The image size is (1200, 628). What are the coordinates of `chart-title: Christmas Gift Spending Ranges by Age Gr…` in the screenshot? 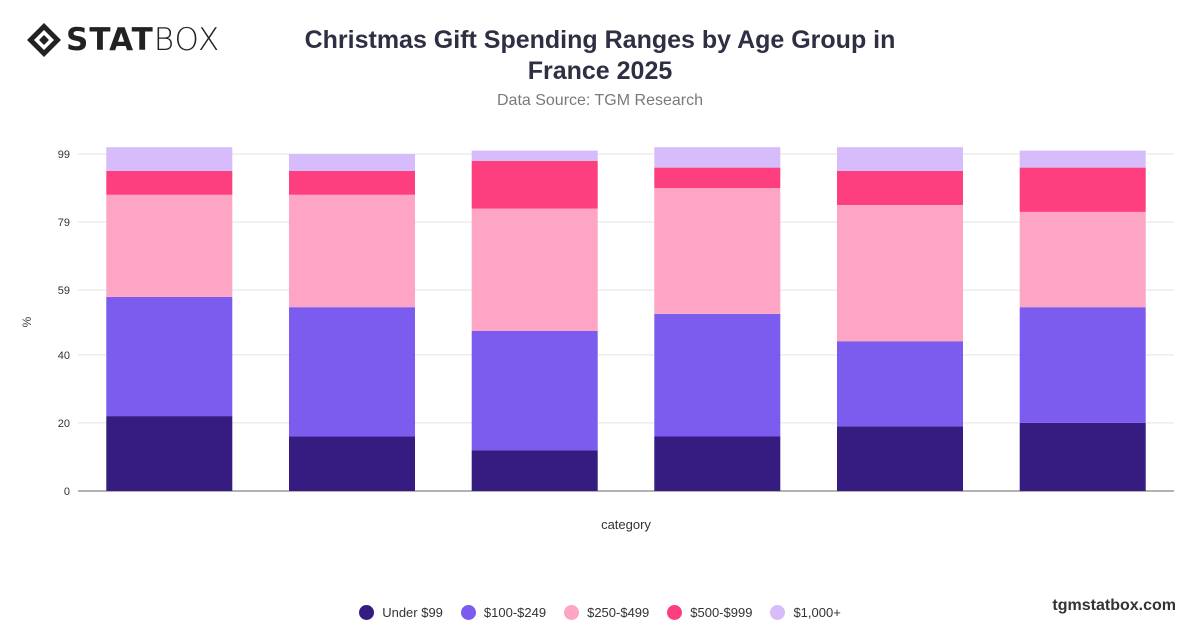 It's located at (600, 55).